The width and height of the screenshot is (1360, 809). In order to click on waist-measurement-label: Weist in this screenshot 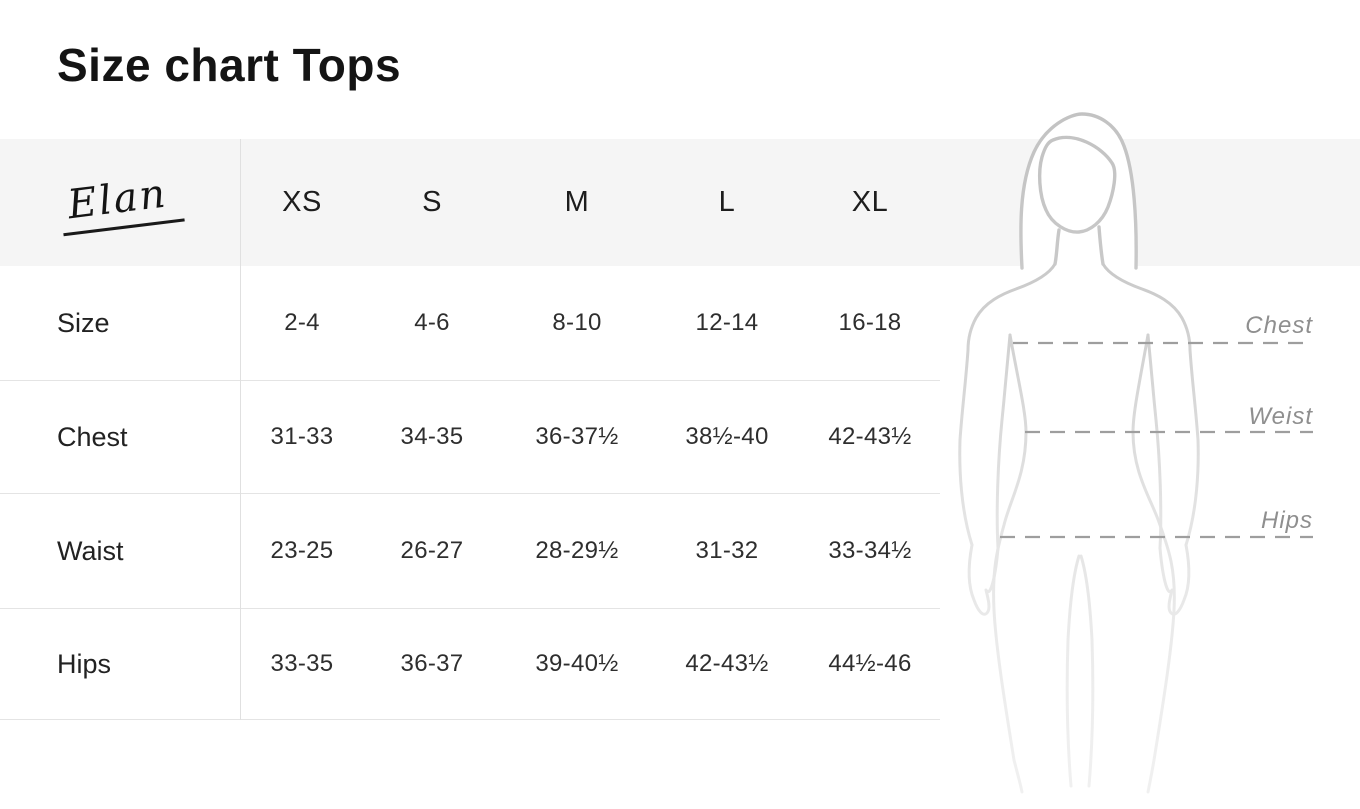, I will do `click(1280, 416)`.